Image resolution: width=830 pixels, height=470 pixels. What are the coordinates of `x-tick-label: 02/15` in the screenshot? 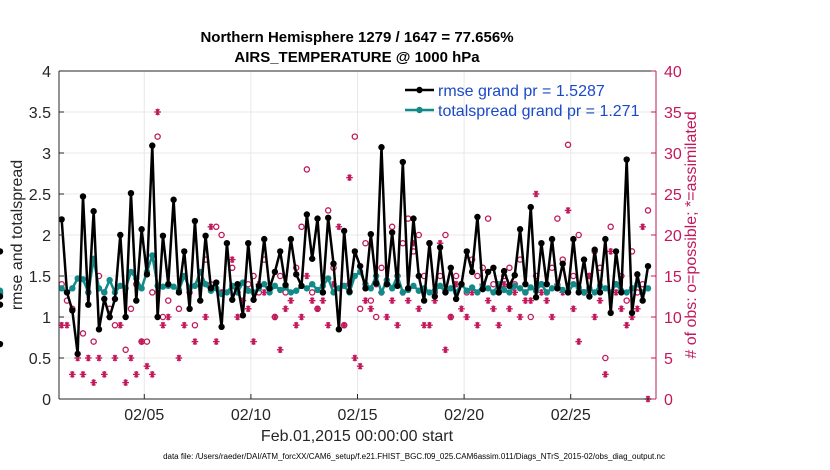 It's located at (357, 415).